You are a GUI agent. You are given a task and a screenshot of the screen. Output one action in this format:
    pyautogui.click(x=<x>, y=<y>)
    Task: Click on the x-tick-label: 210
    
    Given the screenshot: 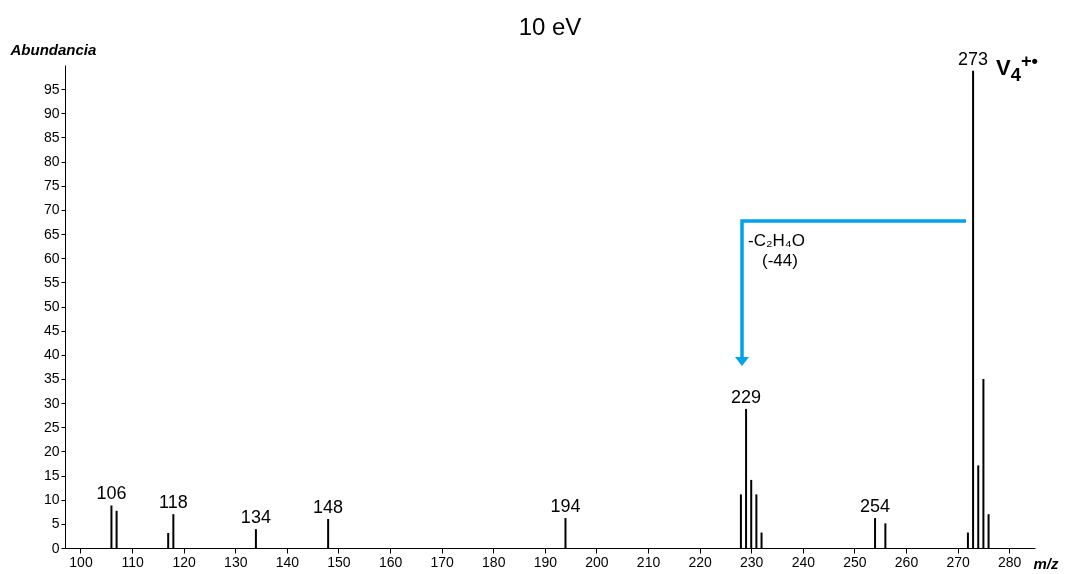 What is the action you would take?
    pyautogui.click(x=648, y=561)
    